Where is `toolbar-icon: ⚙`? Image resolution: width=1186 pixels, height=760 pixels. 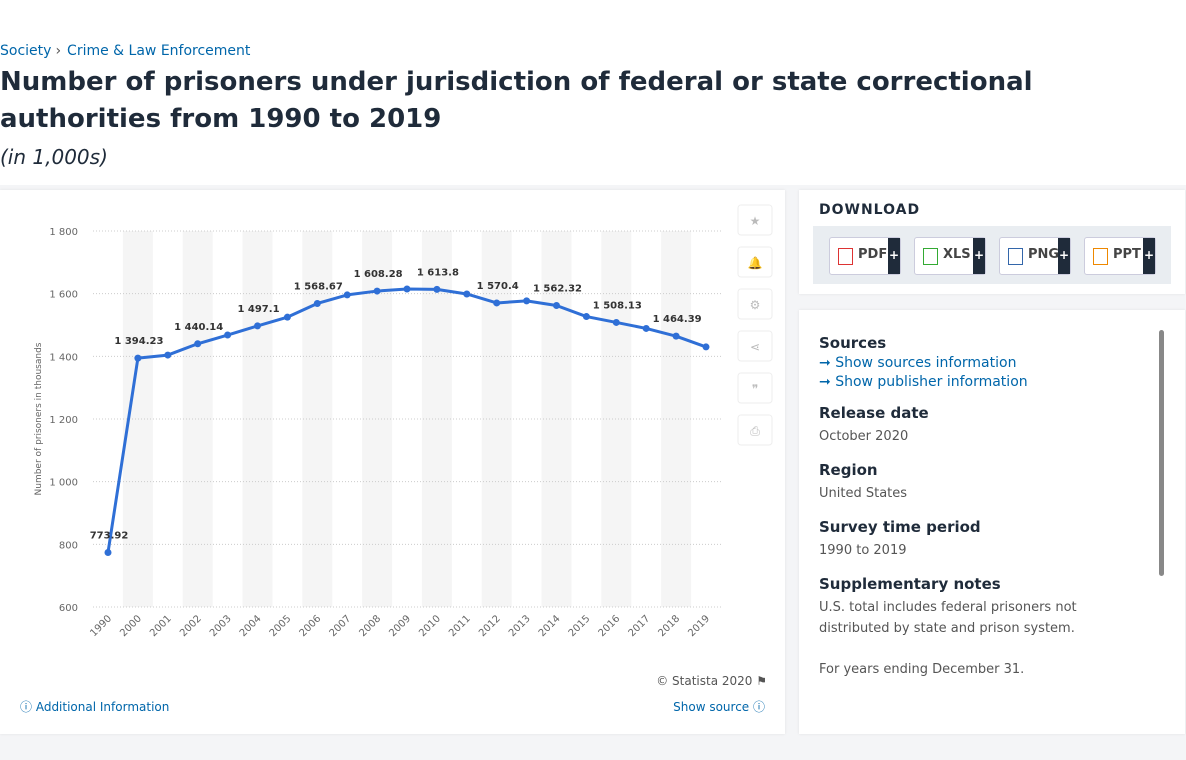
toolbar-icon: ⚙ is located at coordinates (755, 305).